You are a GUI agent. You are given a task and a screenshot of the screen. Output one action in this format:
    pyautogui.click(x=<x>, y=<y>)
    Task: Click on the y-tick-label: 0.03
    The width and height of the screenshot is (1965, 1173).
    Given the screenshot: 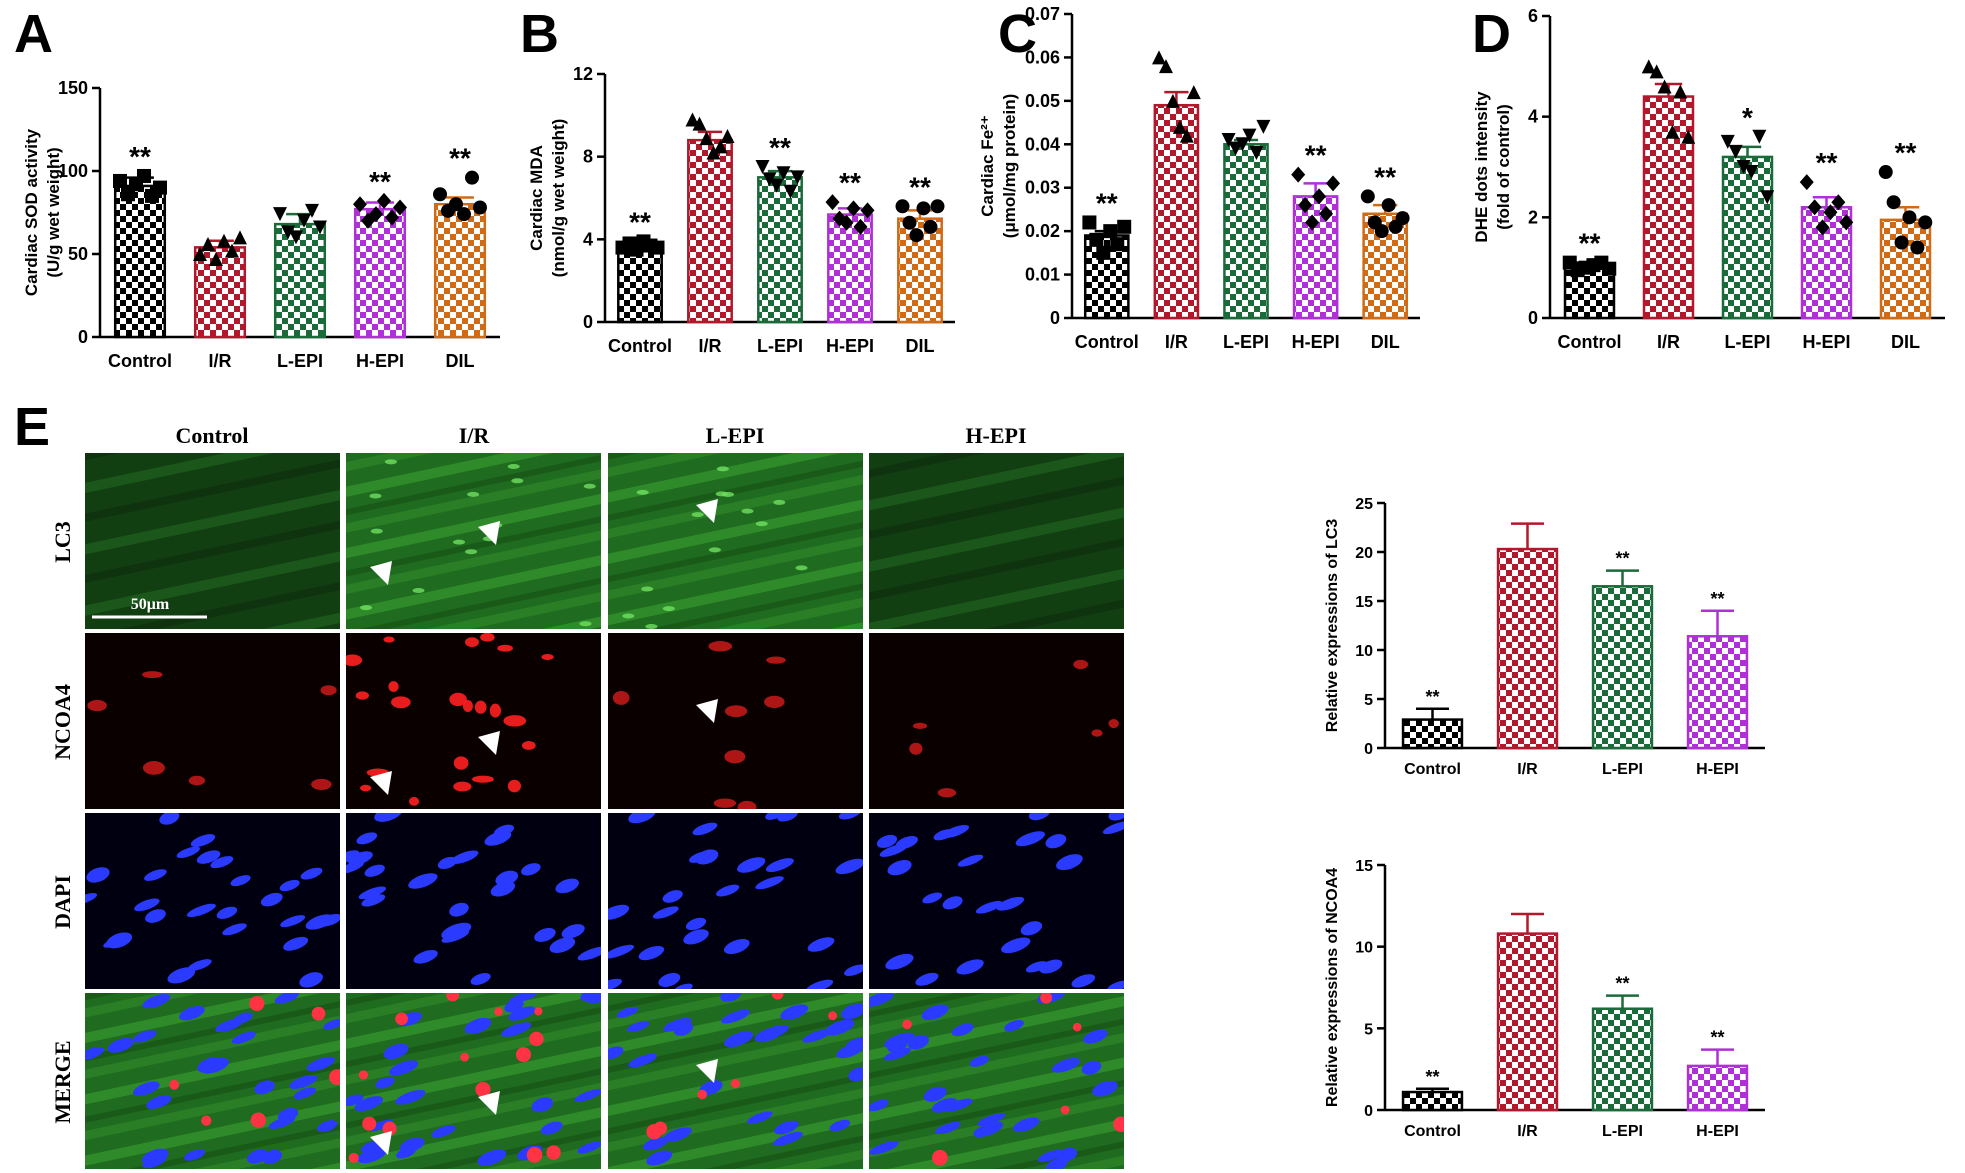 What is the action you would take?
    pyautogui.click(x=1042, y=188)
    